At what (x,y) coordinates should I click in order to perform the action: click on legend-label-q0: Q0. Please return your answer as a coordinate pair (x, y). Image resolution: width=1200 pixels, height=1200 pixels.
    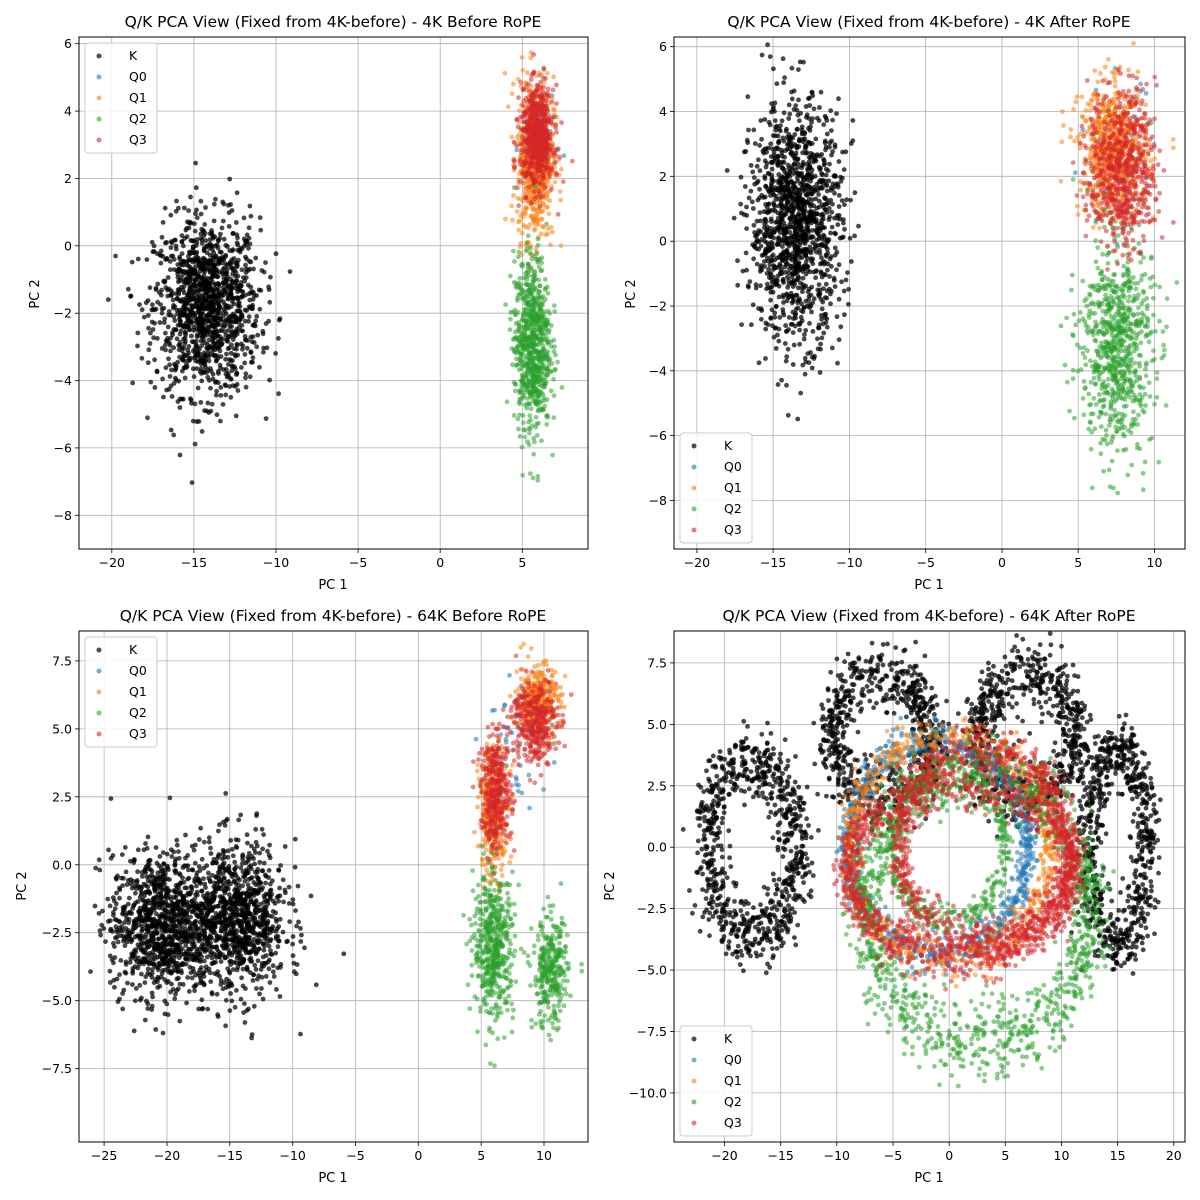
    Looking at the image, I should click on (138, 76).